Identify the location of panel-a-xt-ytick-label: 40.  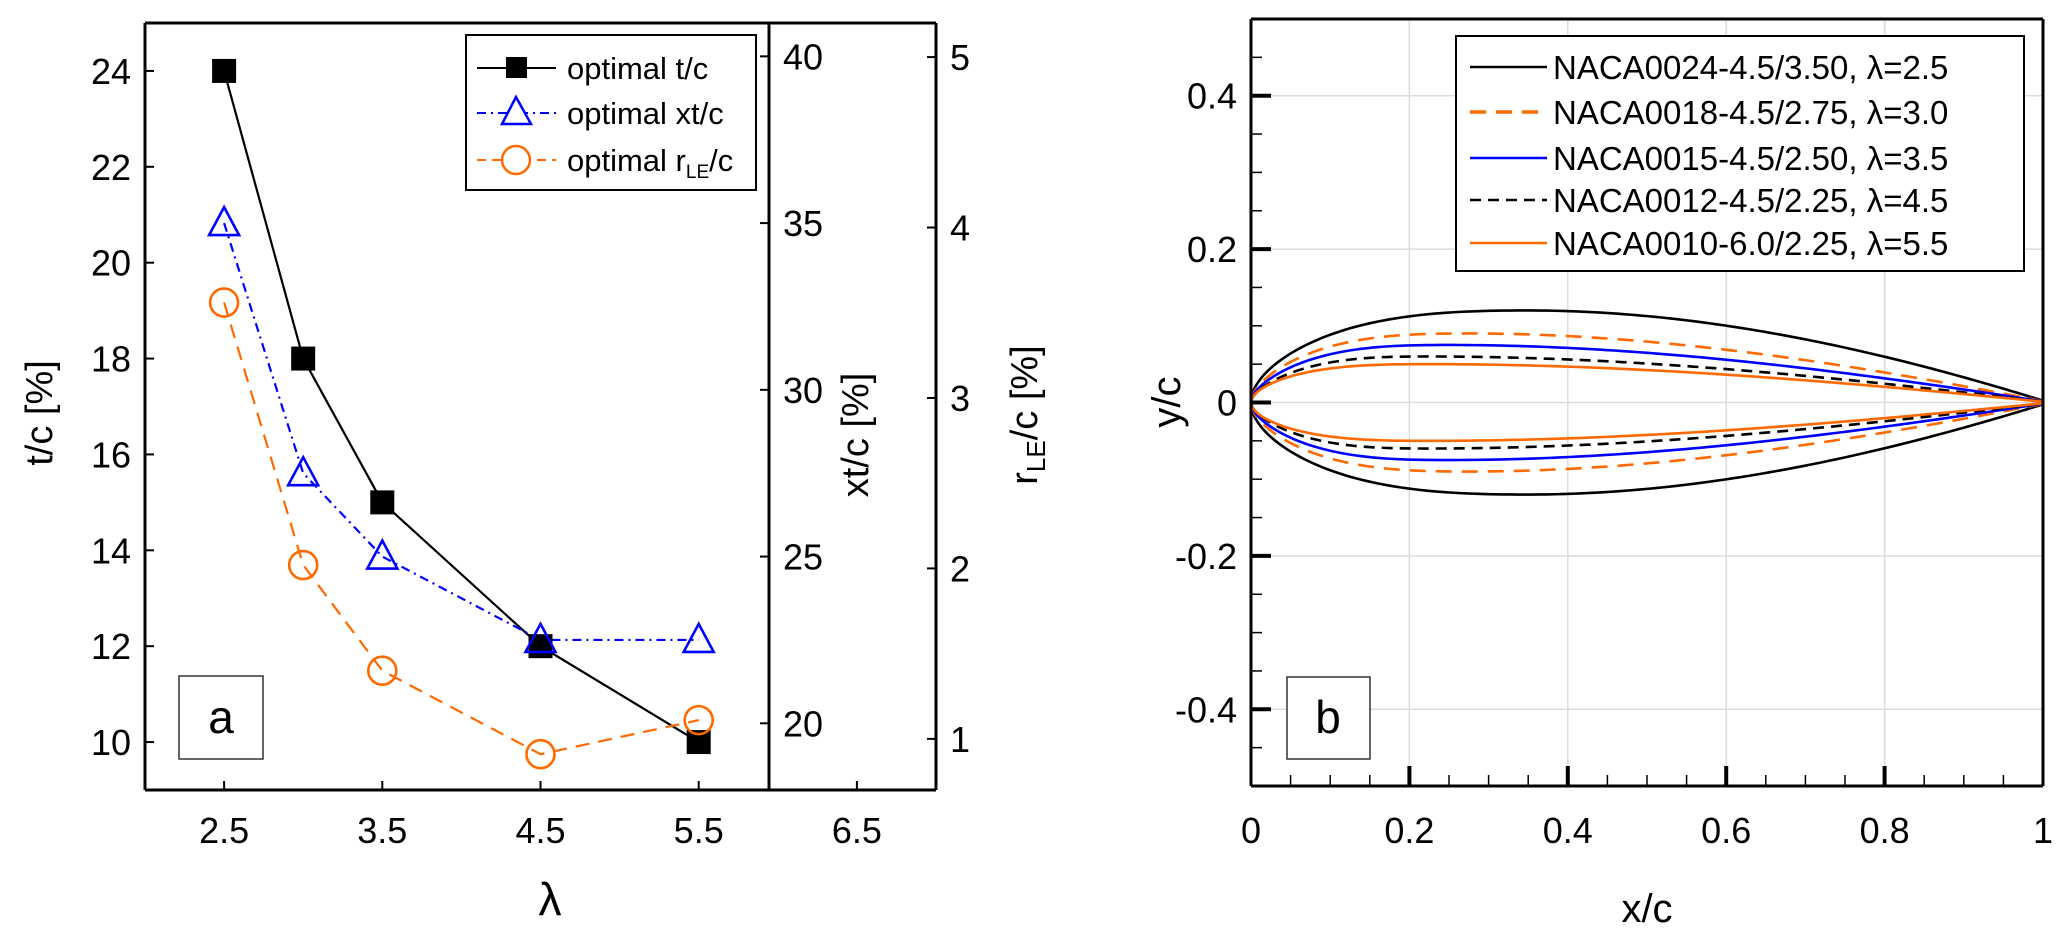
(803, 56).